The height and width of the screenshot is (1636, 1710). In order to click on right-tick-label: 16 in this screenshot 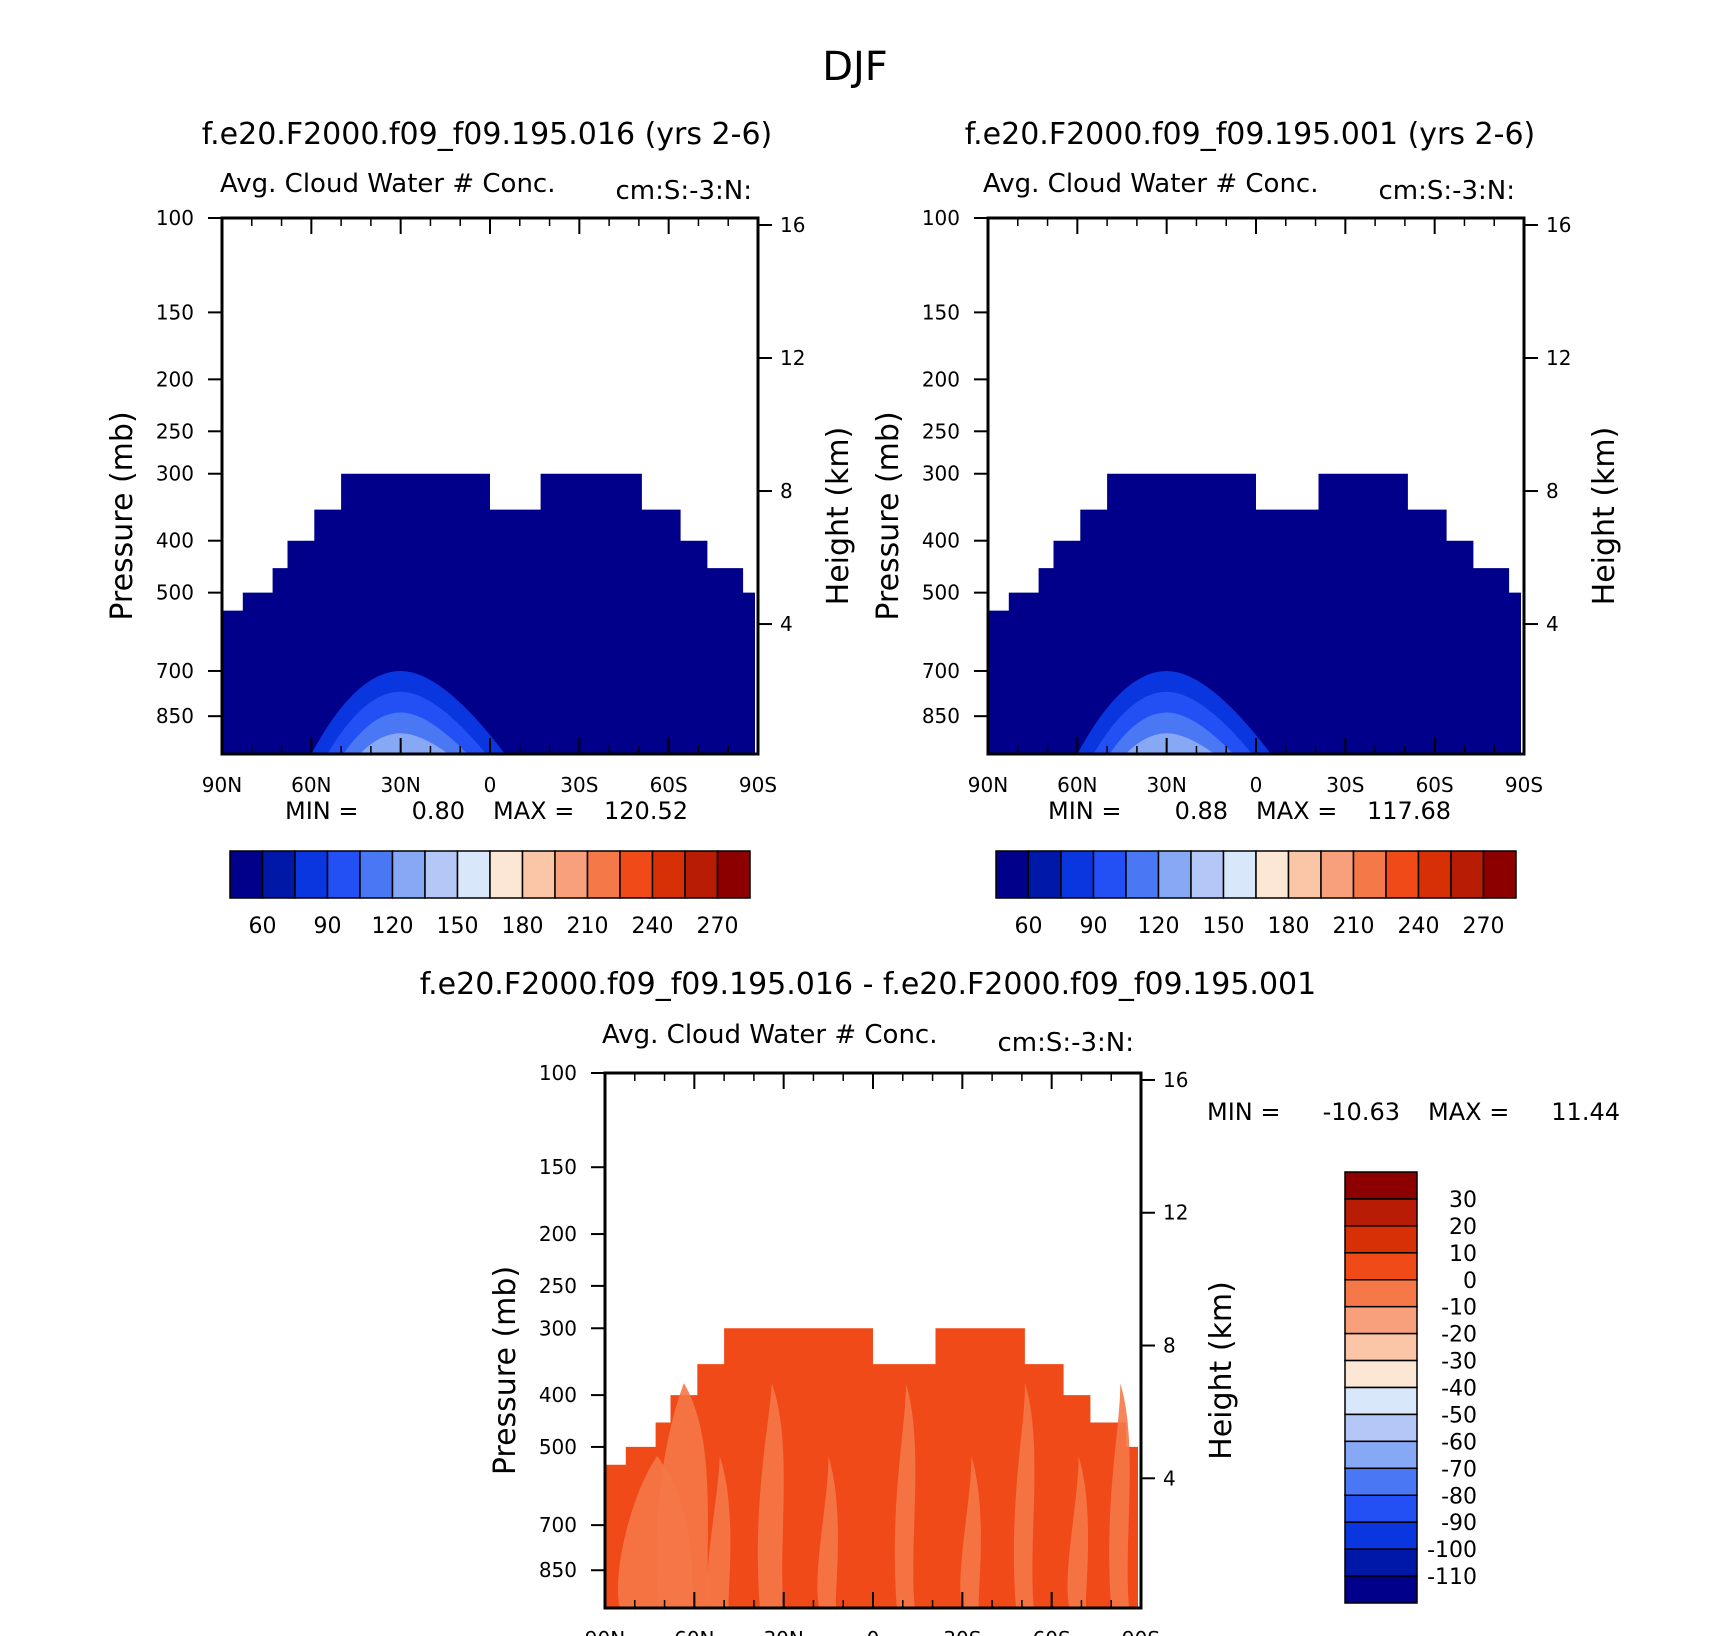, I will do `click(1558, 225)`.